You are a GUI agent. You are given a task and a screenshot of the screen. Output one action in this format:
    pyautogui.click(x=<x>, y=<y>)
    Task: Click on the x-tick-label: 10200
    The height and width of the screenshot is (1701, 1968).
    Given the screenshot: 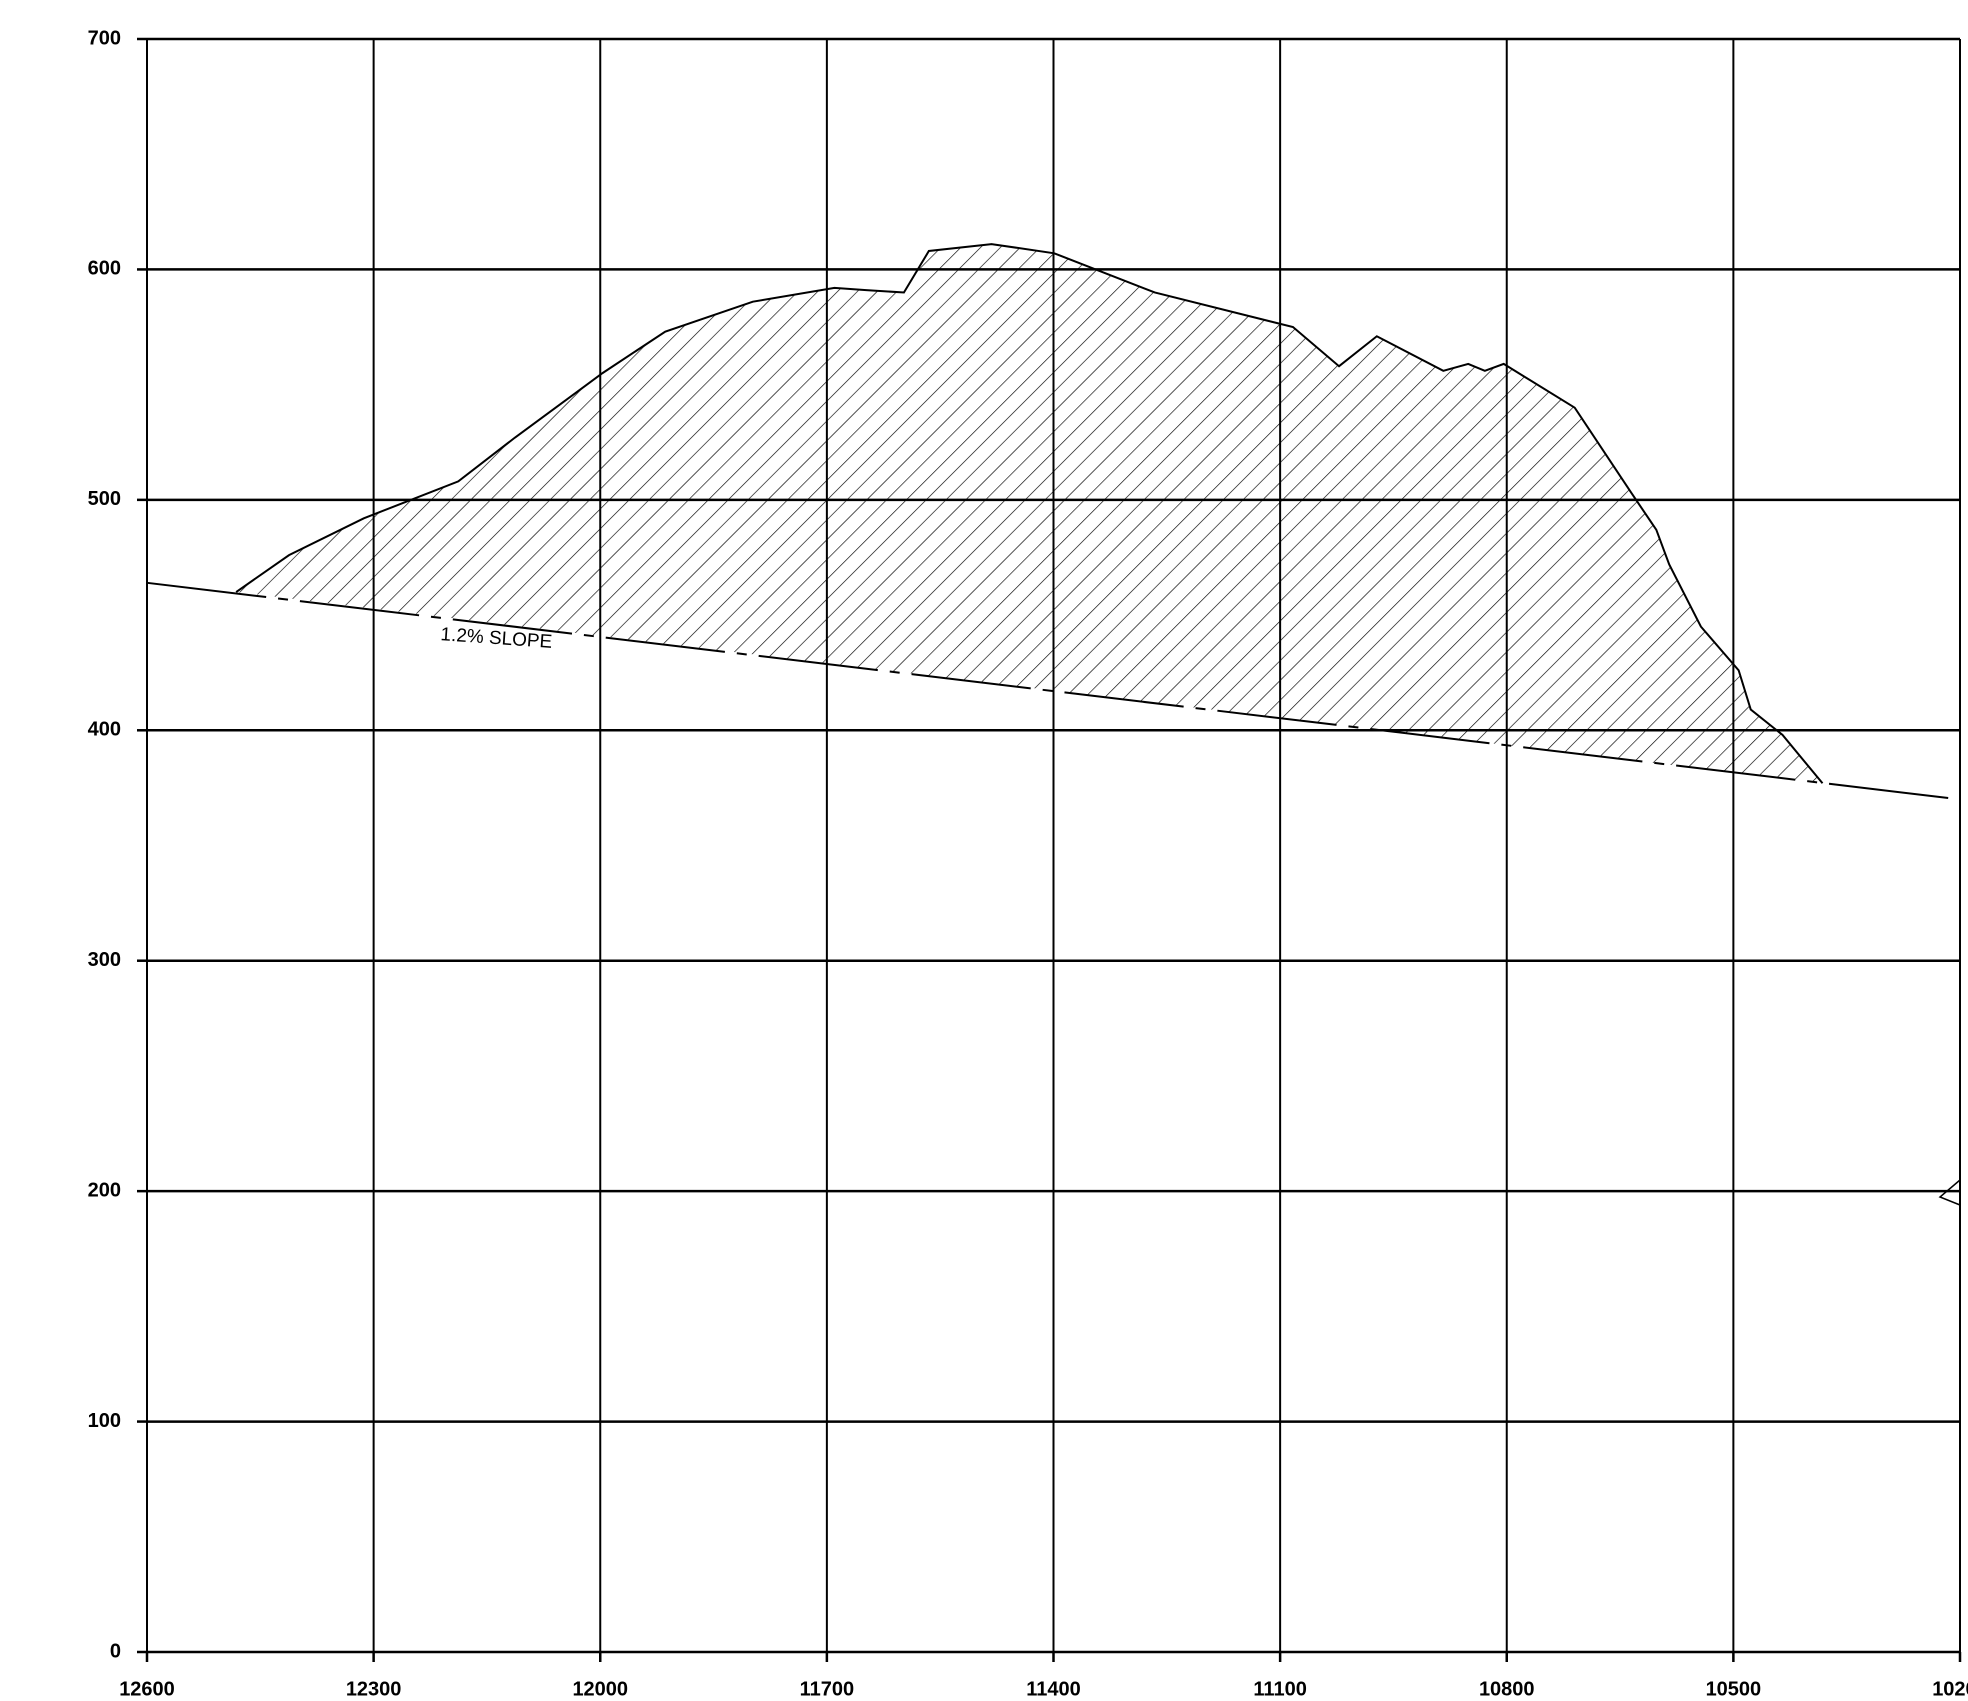 What is the action you would take?
    pyautogui.click(x=1950, y=1689)
    